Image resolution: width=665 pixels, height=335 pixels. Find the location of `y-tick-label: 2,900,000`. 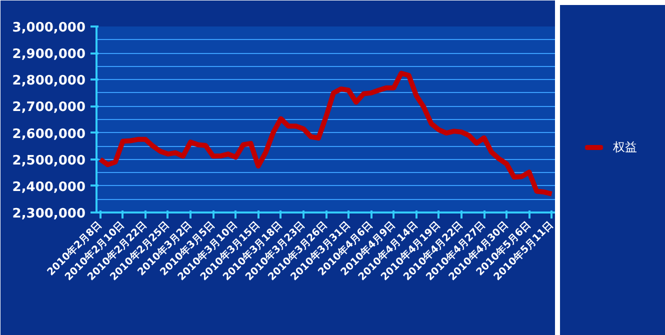

y-tick-label: 2,900,000 is located at coordinates (49, 54).